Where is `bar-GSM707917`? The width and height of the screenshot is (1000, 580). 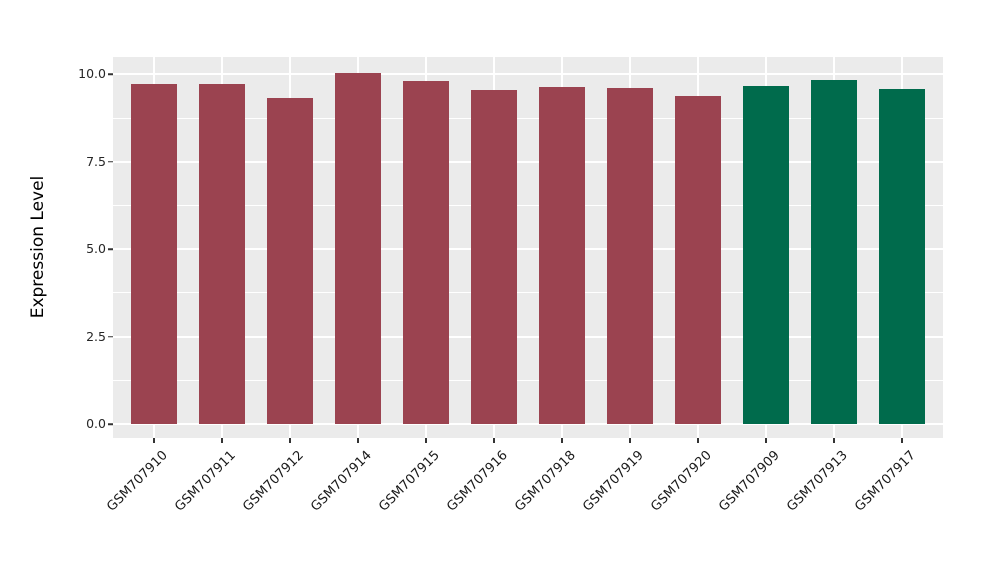
bar-GSM707917 is located at coordinates (902, 257).